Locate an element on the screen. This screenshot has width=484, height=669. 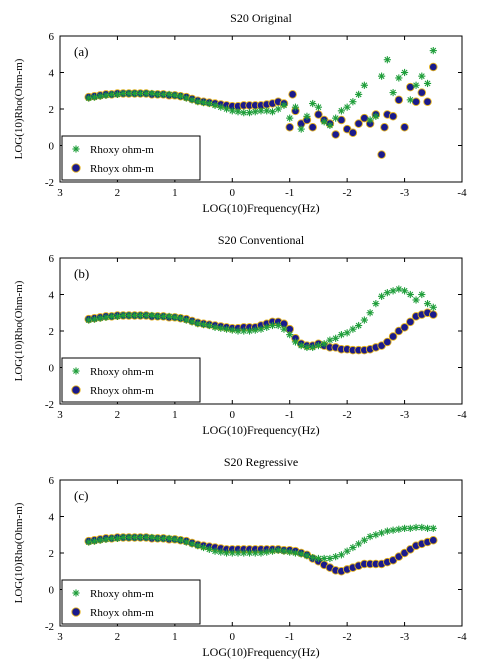
chart-title: S20 Original is located at coordinates (261, 18).